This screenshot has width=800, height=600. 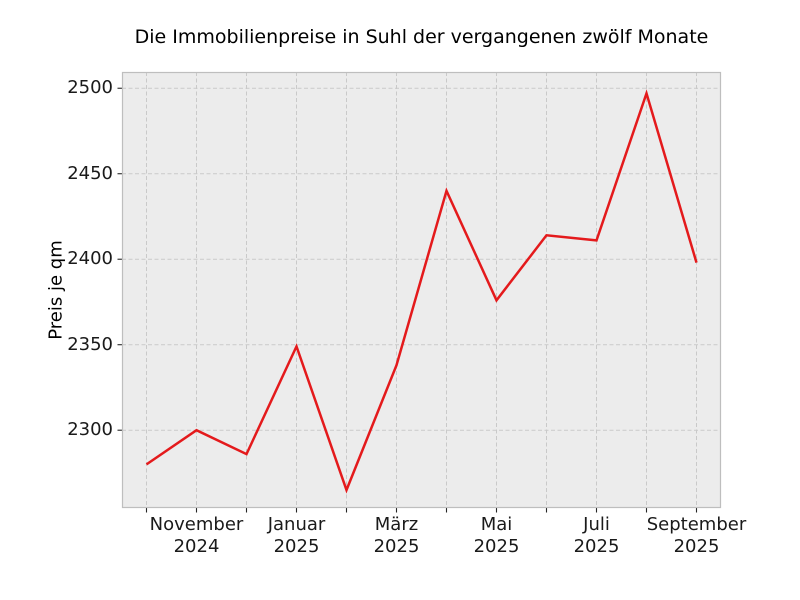 What do you see at coordinates (196, 524) in the screenshot?
I see `x-tick-label-month: November` at bounding box center [196, 524].